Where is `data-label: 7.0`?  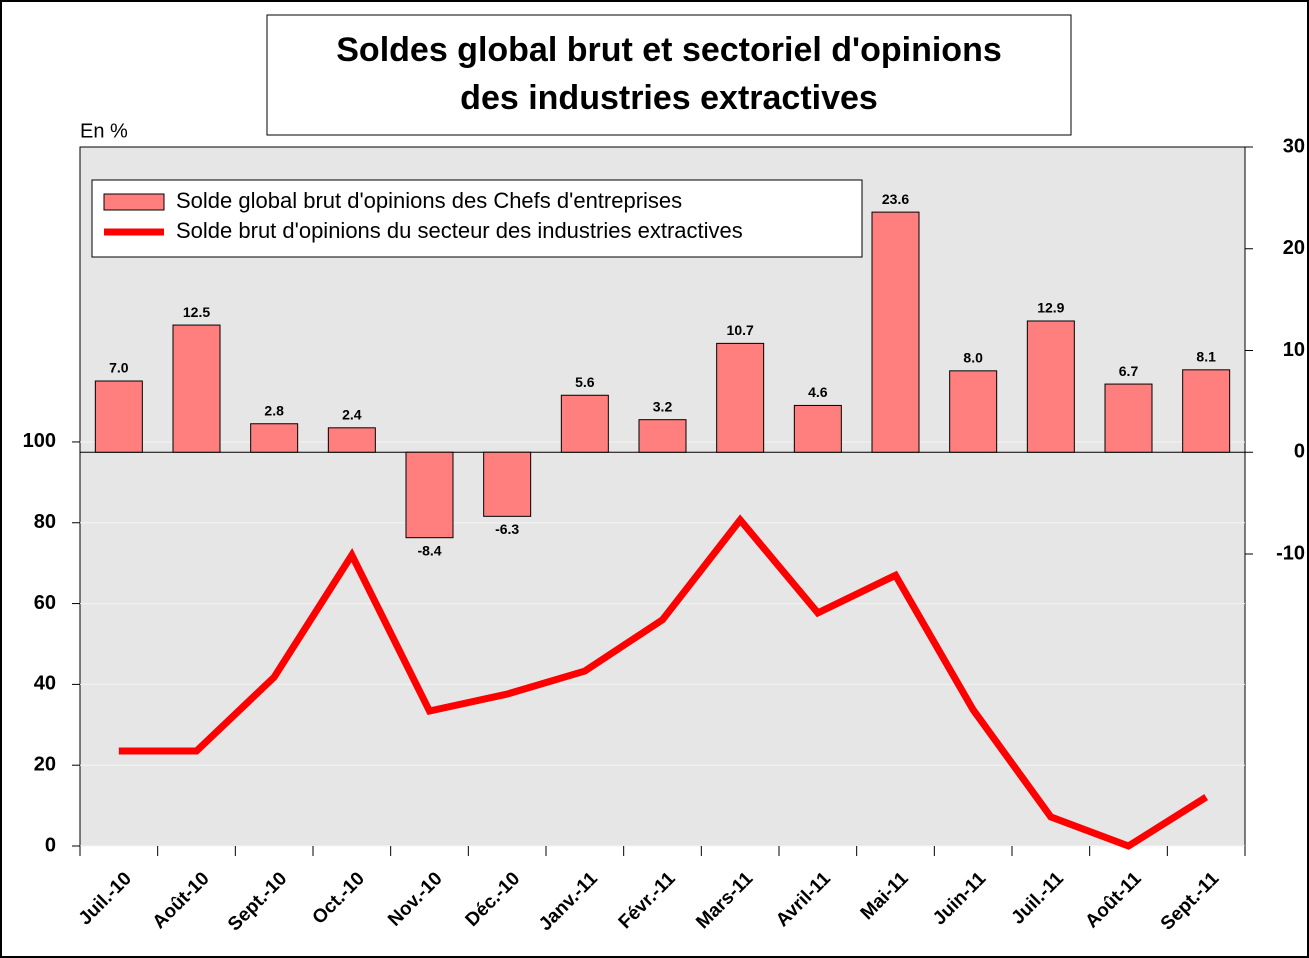 data-label: 7.0 is located at coordinates (119, 368).